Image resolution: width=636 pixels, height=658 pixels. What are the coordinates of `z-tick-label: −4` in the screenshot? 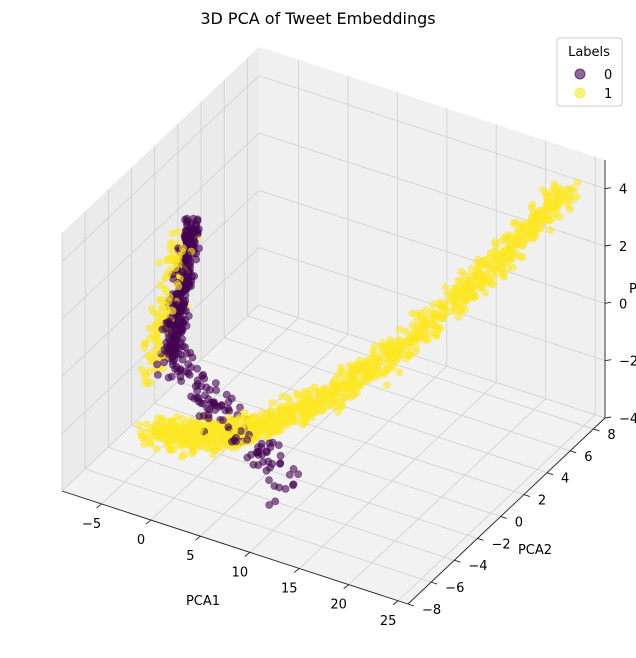 It's located at (627, 419).